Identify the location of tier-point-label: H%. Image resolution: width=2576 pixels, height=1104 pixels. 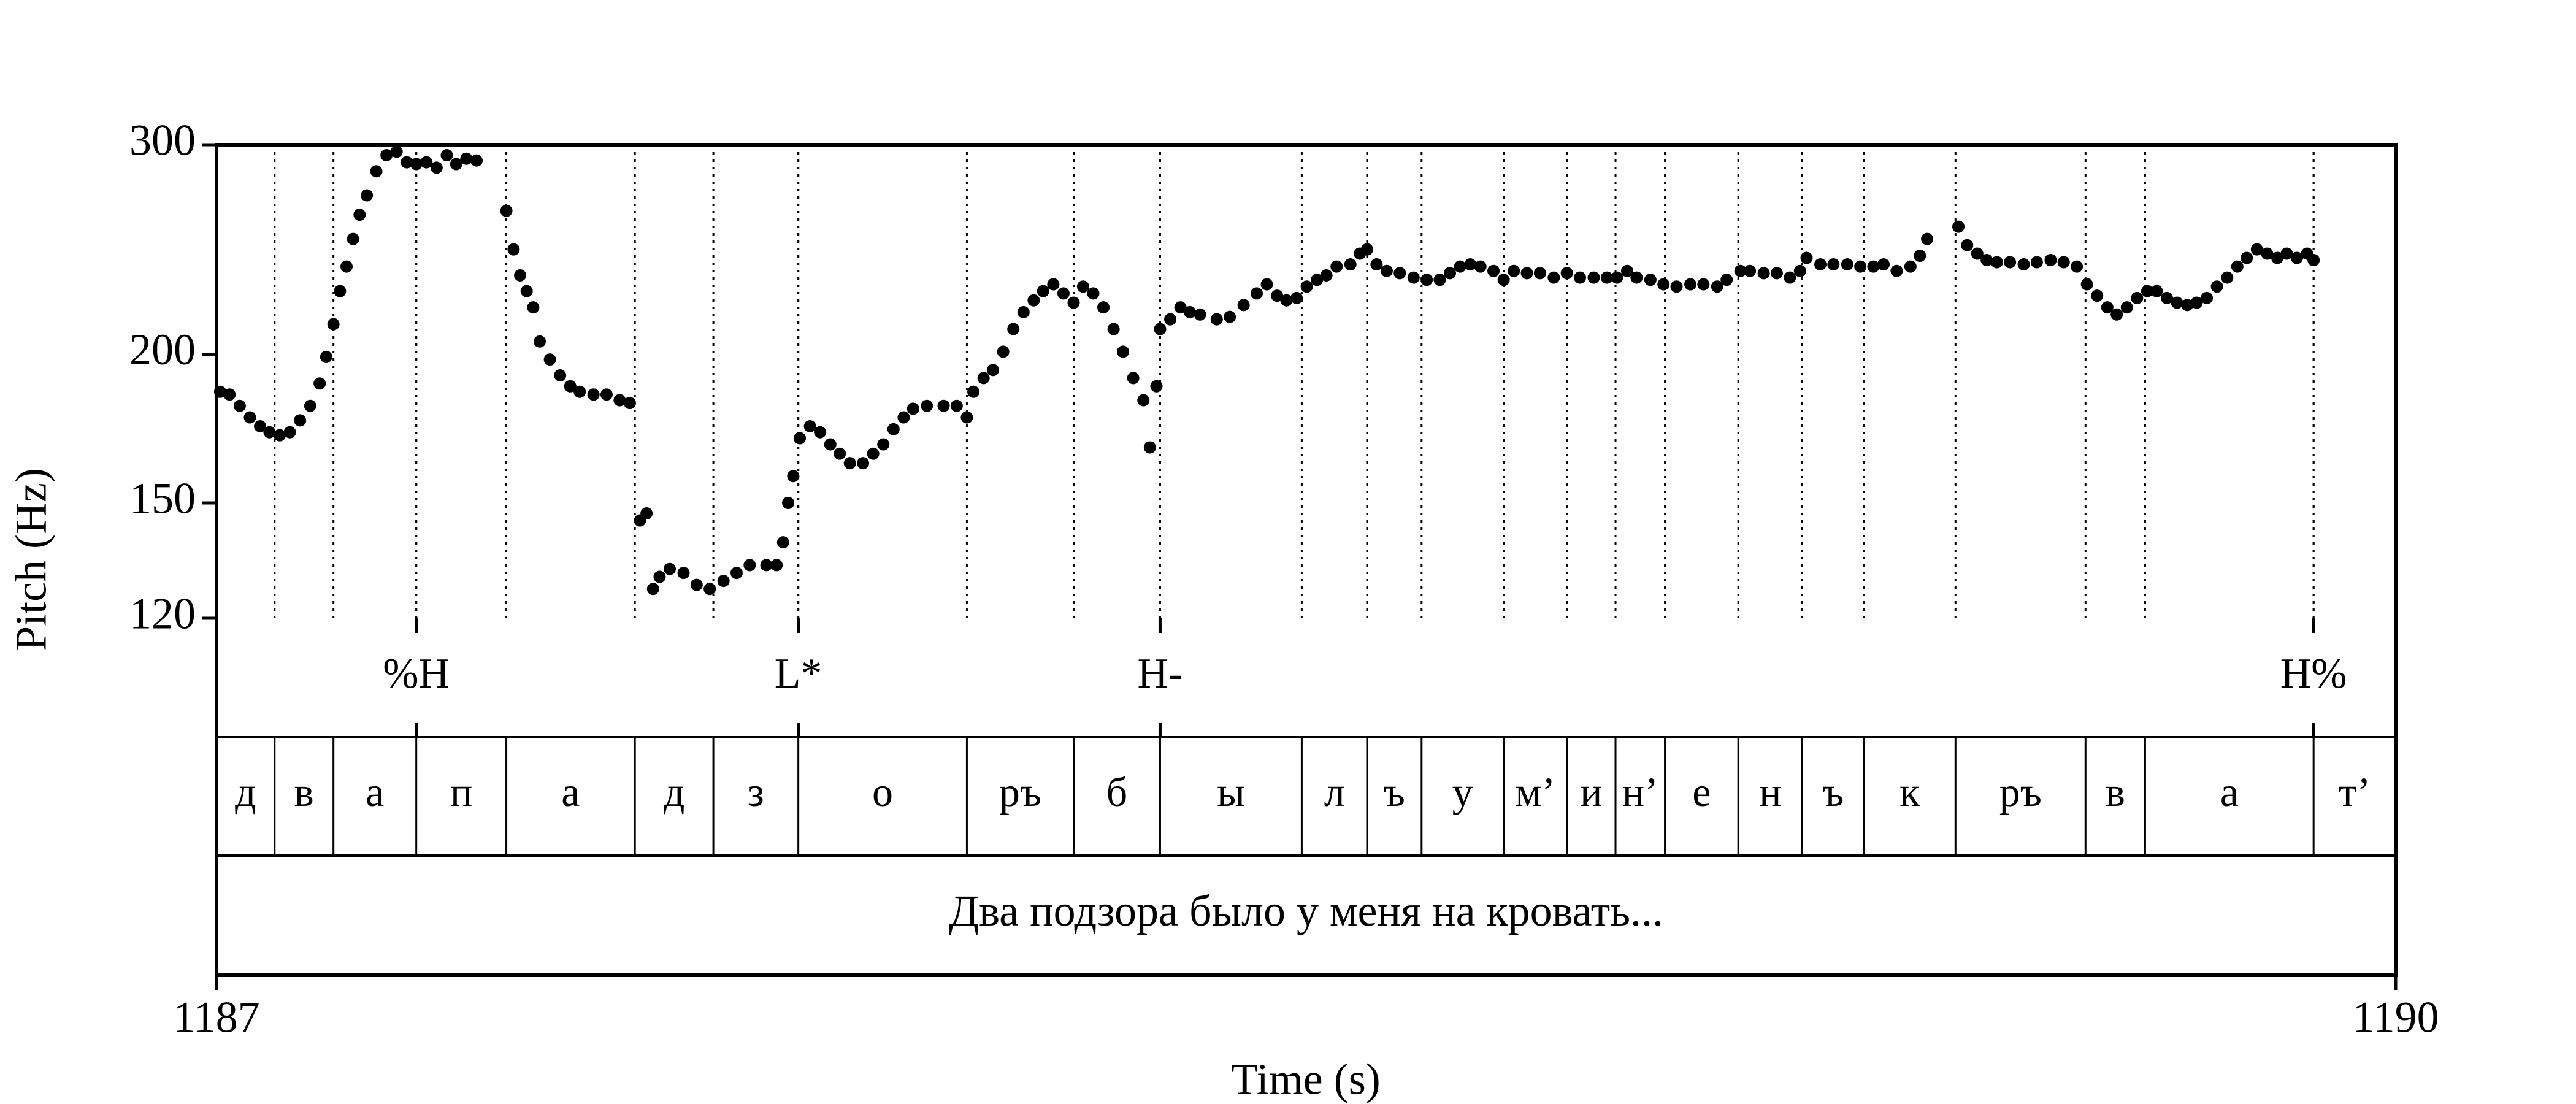
(2313, 673).